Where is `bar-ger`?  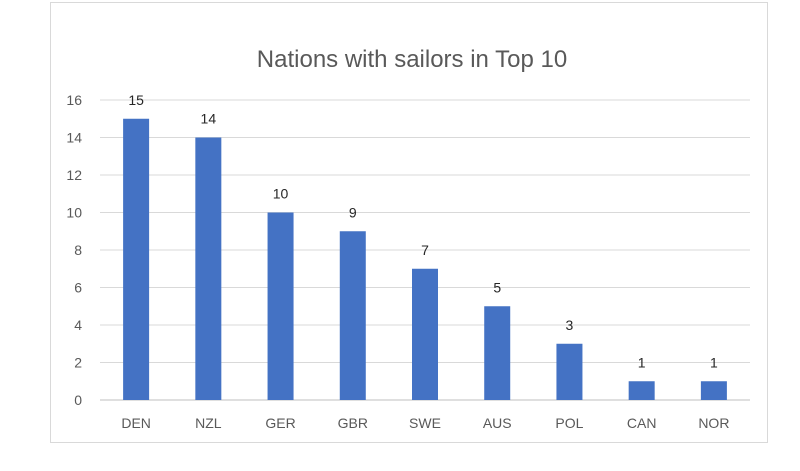
bar-ger is located at coordinates (280, 306).